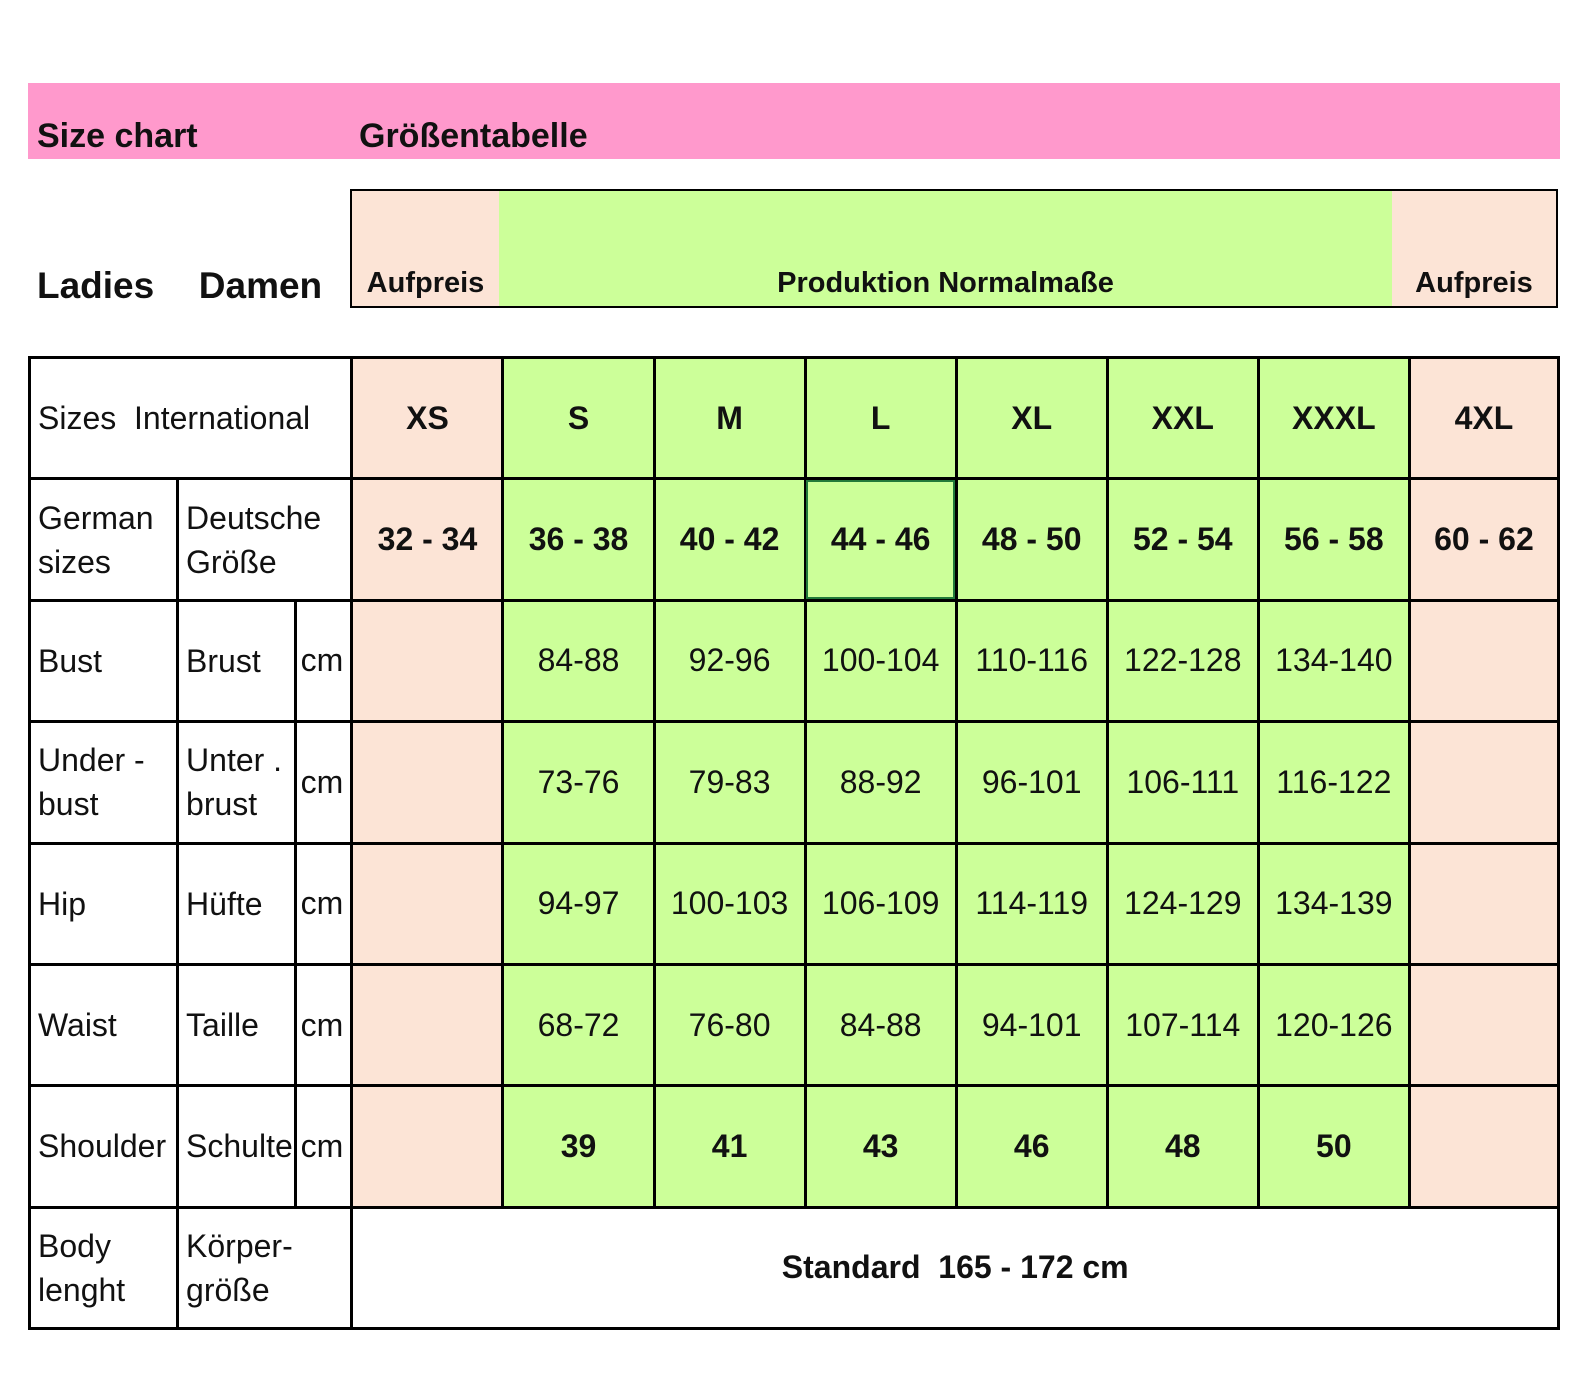 This screenshot has height=1400, width=1588. I want to click on german-size-cell-selected: 44 - 46, so click(880, 539).